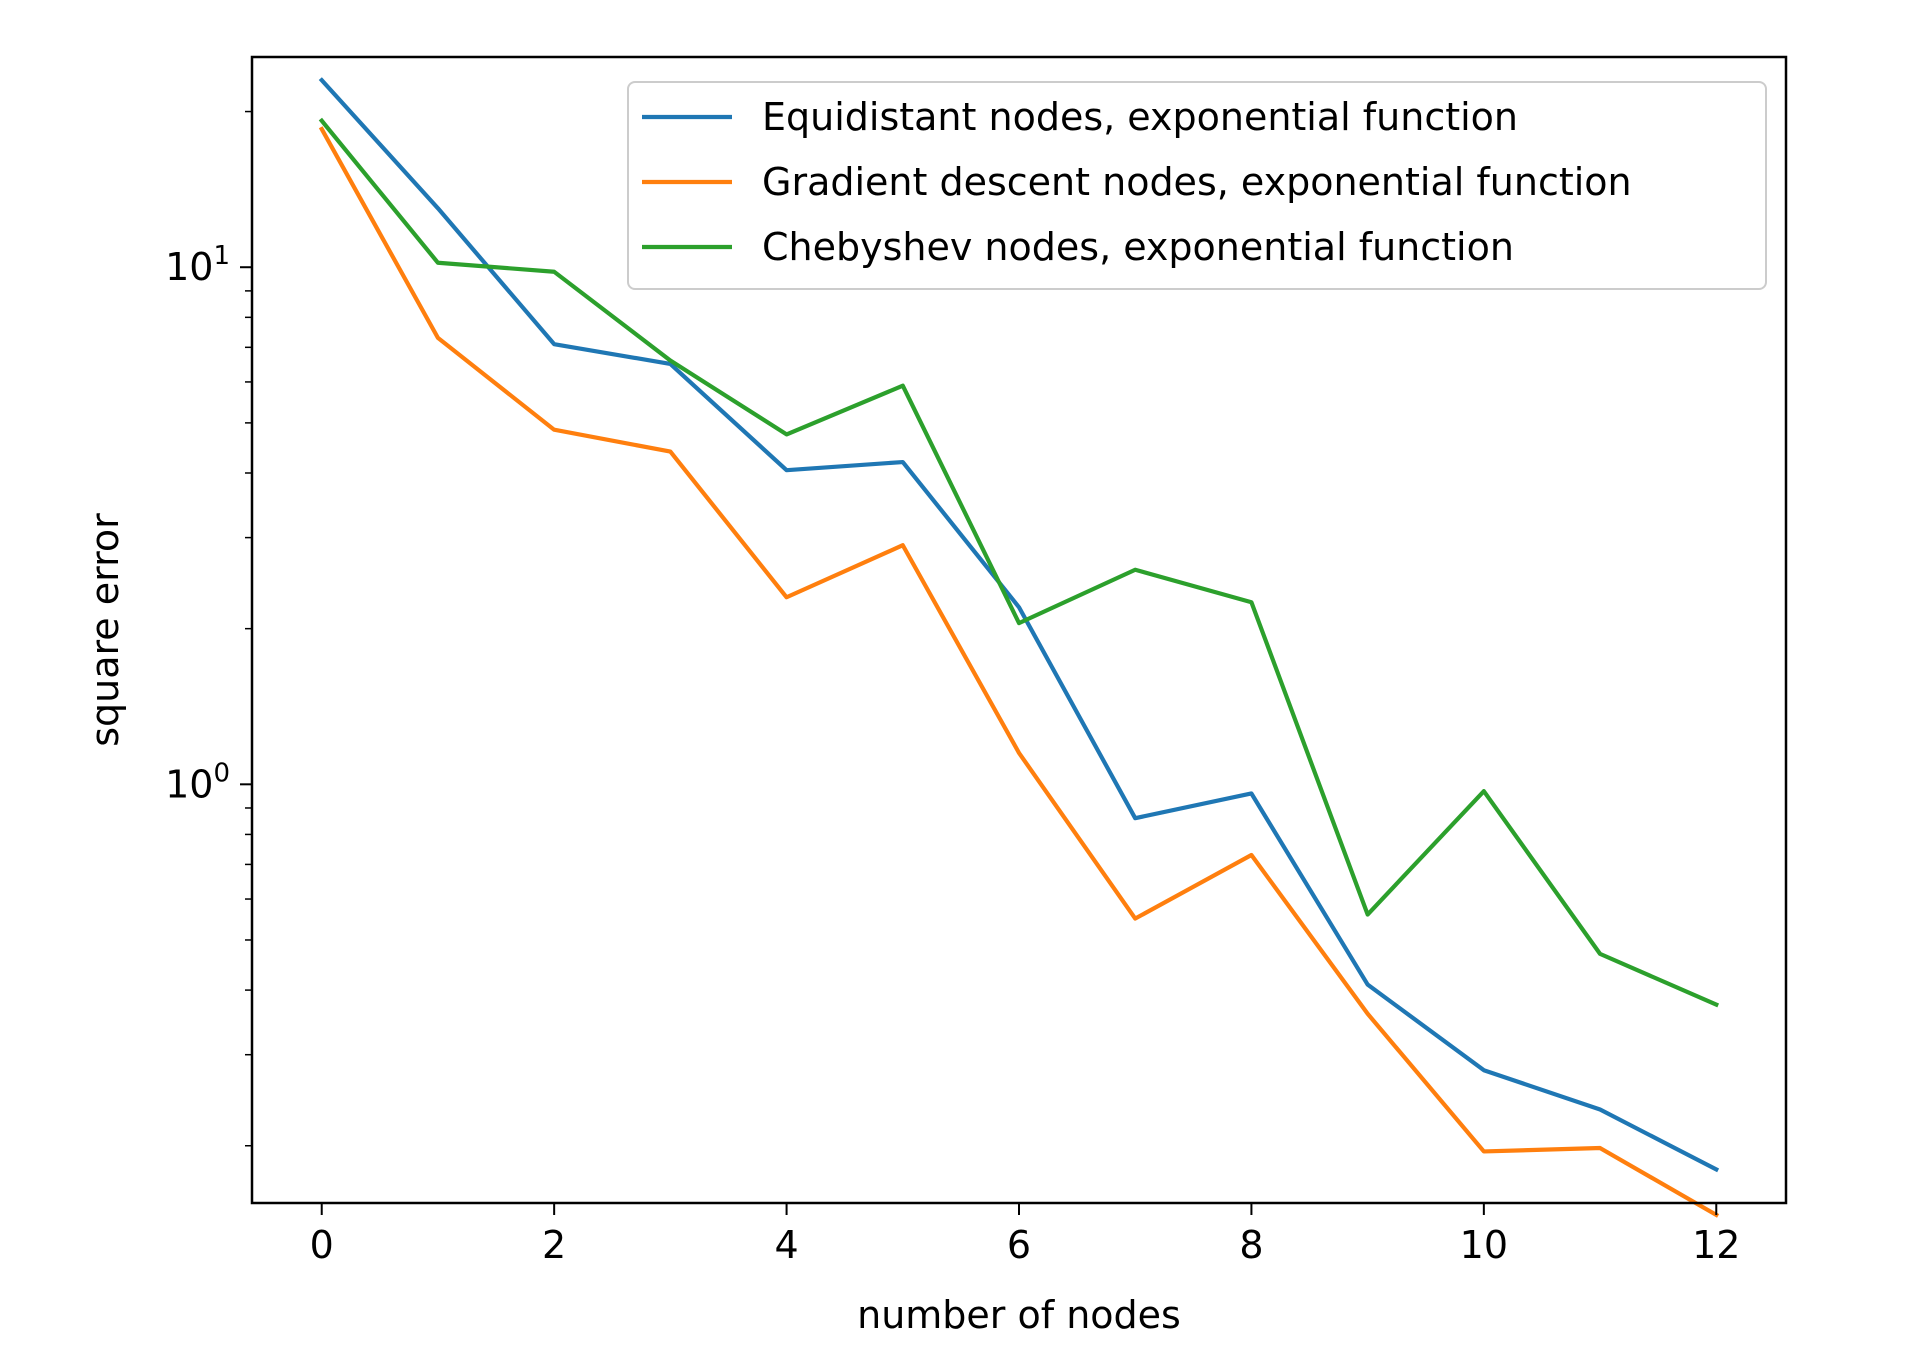  I want to click on x-tick-label: 6, so click(1019, 1245).